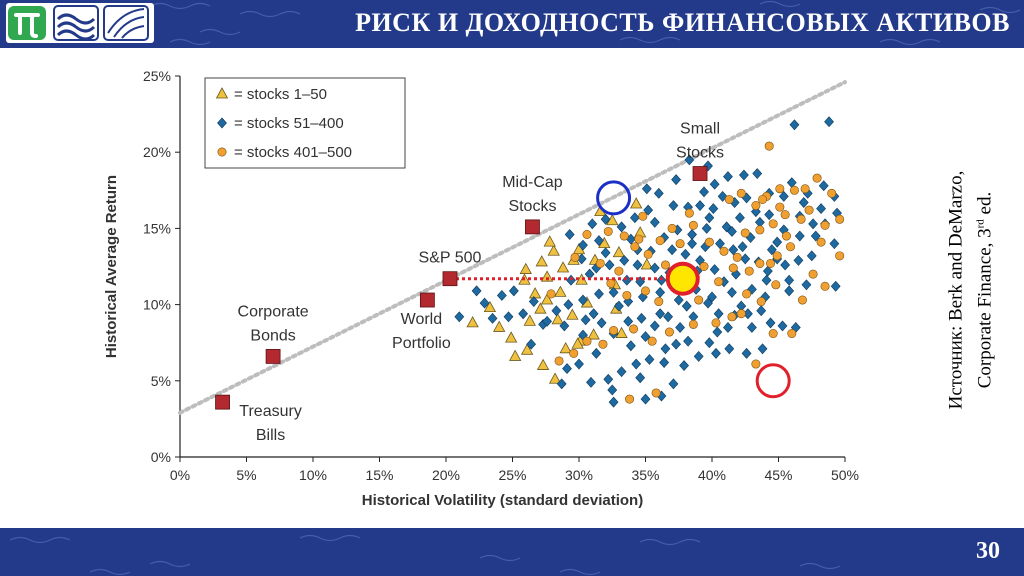 This screenshot has width=1024, height=576. Describe the element at coordinates (700, 129) in the screenshot. I see `asset-label: Small` at that location.